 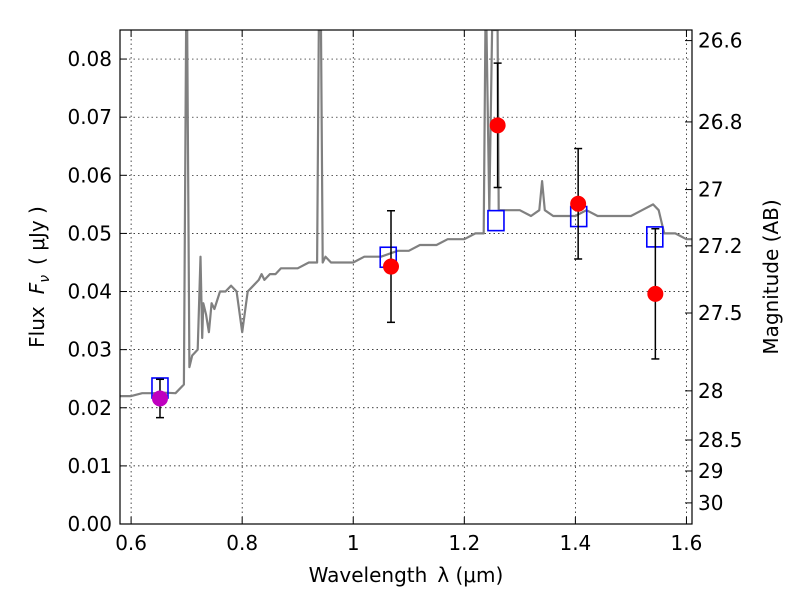 I want to click on mag-tick-label: 27.5, so click(x=720, y=313).